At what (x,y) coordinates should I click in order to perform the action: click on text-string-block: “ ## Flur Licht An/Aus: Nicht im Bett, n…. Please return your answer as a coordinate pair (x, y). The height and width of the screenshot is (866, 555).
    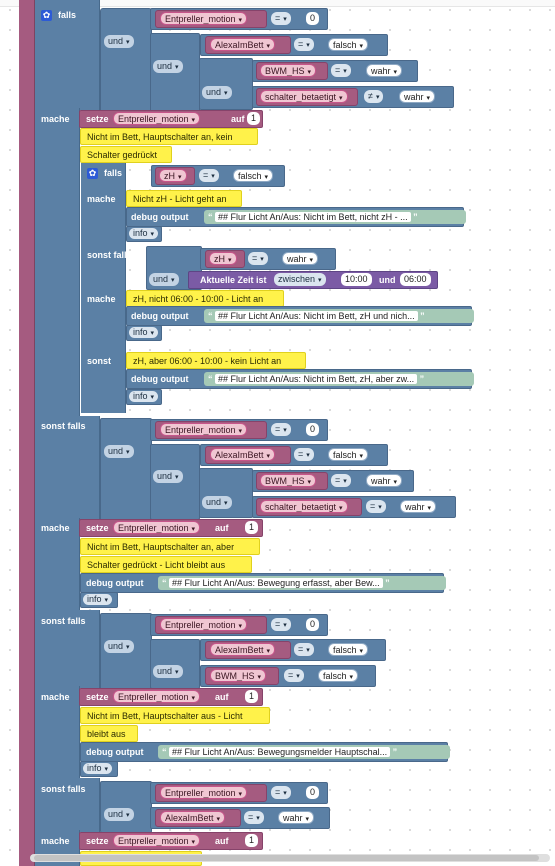
    Looking at the image, I should click on (335, 217).